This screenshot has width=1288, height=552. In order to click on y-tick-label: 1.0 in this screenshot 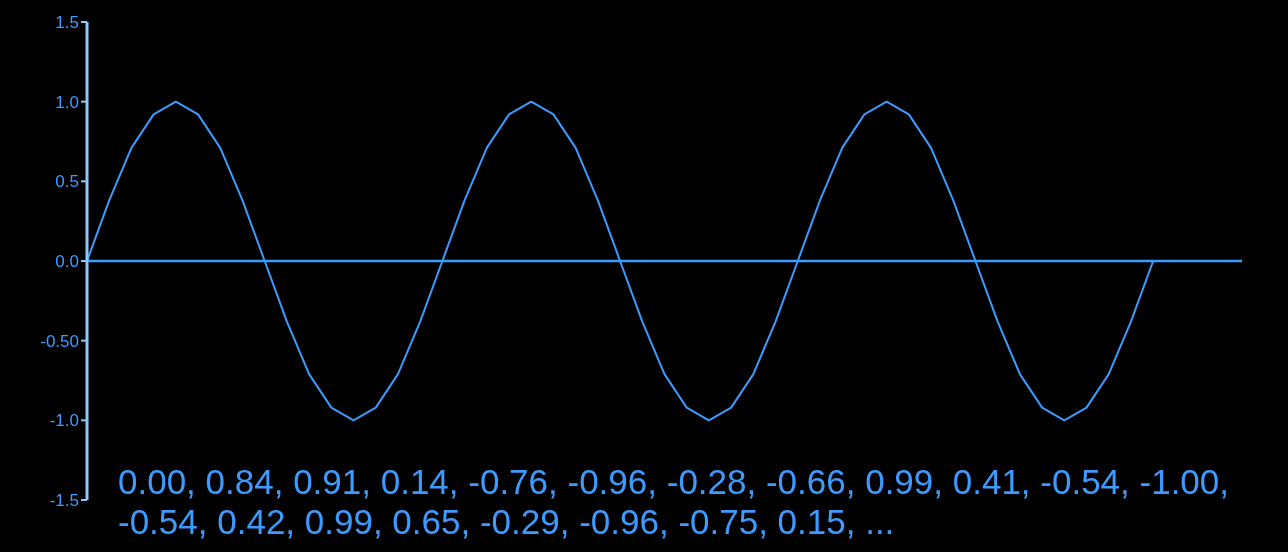, I will do `click(67, 102)`.